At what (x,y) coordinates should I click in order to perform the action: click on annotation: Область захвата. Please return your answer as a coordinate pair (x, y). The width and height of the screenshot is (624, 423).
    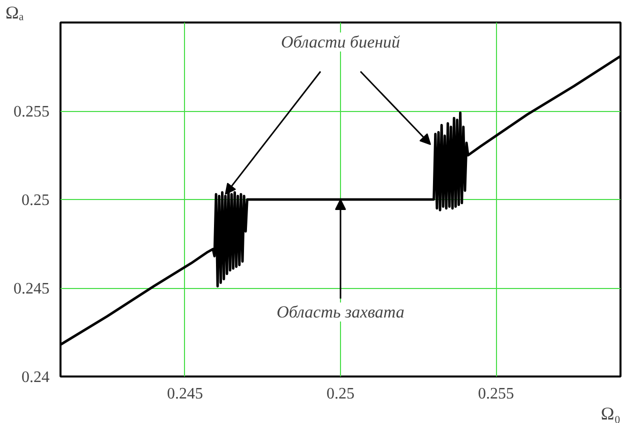
    Looking at the image, I should click on (340, 312).